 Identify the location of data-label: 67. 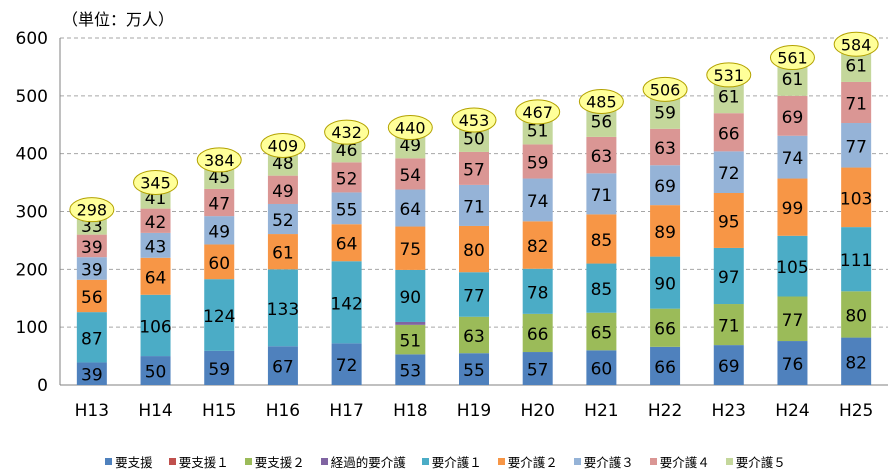
(283, 368).